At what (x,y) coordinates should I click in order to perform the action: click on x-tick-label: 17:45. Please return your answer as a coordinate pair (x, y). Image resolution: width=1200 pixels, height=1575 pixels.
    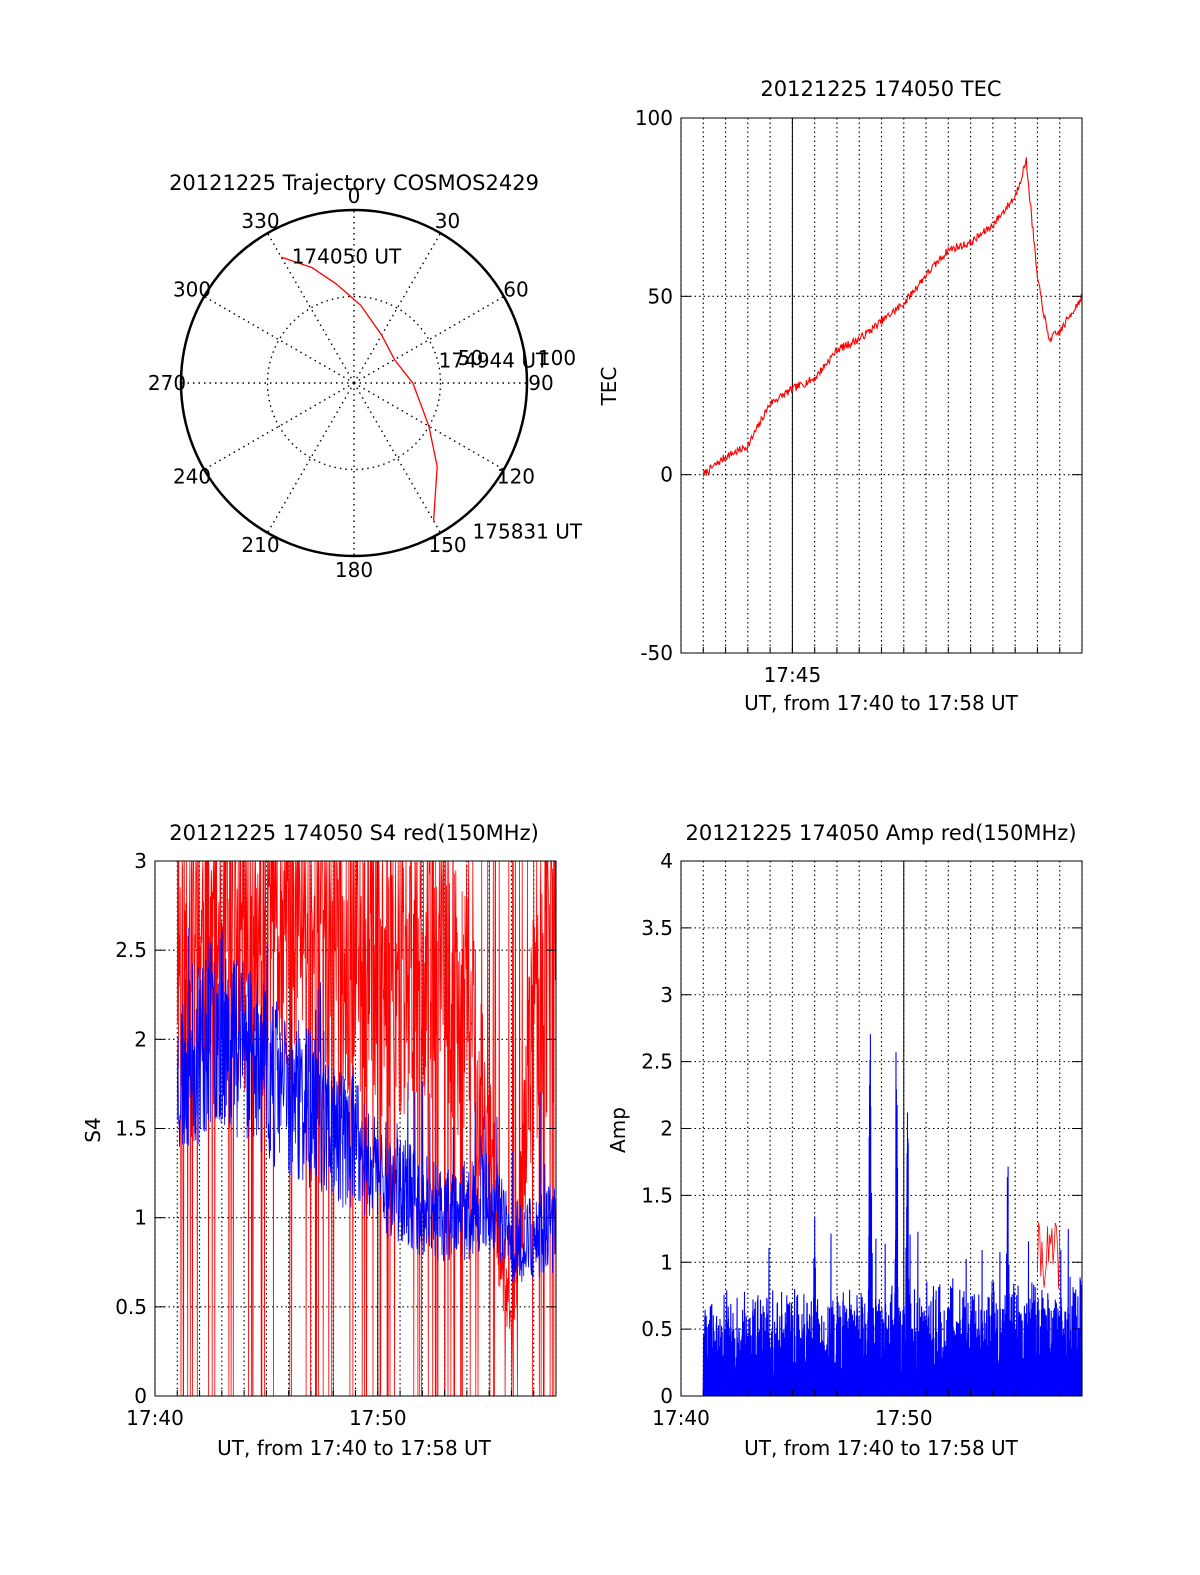
    Looking at the image, I should click on (793, 675).